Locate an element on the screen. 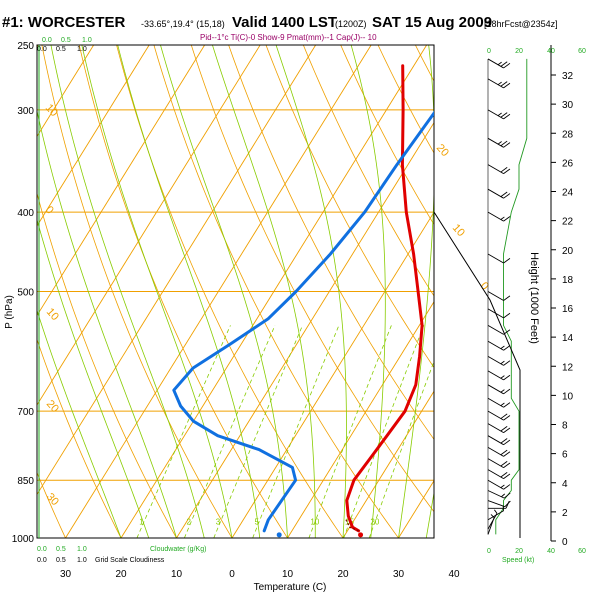 The height and width of the screenshot is (600, 600). speed-scale-top: 60 is located at coordinates (582, 51).